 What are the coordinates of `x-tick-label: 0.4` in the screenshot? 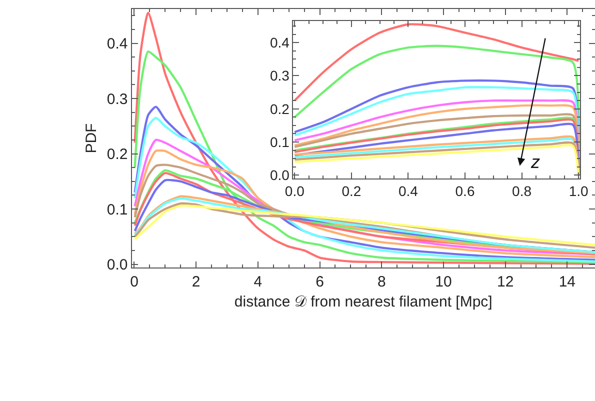 It's located at (408, 191).